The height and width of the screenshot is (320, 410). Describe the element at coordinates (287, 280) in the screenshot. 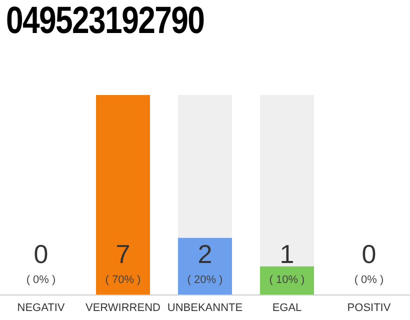

I see `annotation: ( 10% )` at that location.